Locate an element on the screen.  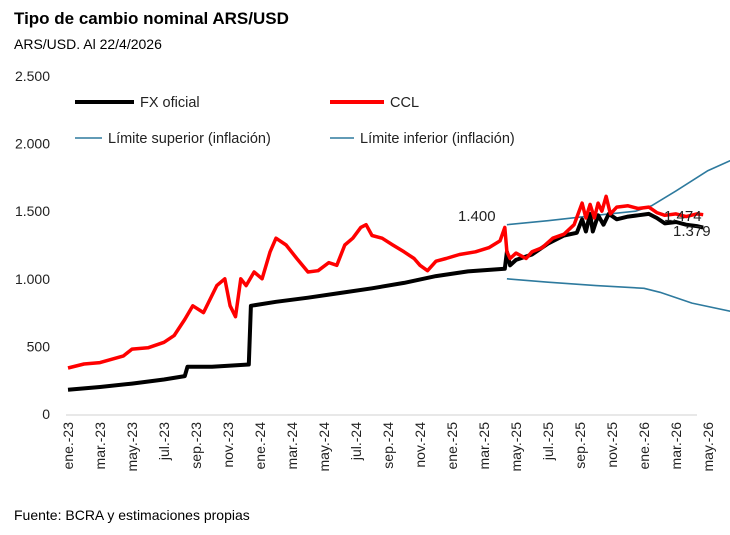
y-tick-label: 0 is located at coordinates (46, 414).